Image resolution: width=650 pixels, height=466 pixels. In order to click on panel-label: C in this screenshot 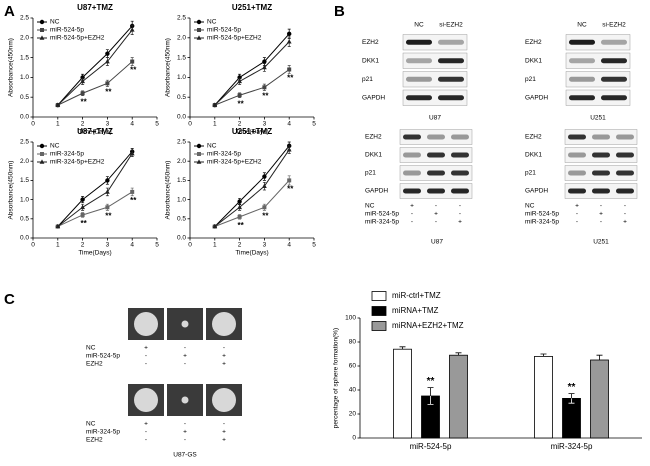, I will do `click(9, 299)`.